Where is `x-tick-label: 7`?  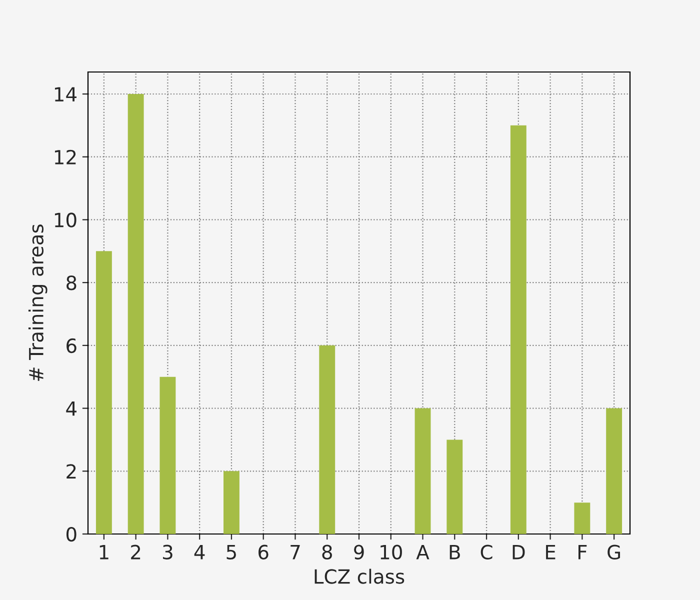
x-tick-label: 7 is located at coordinates (295, 552).